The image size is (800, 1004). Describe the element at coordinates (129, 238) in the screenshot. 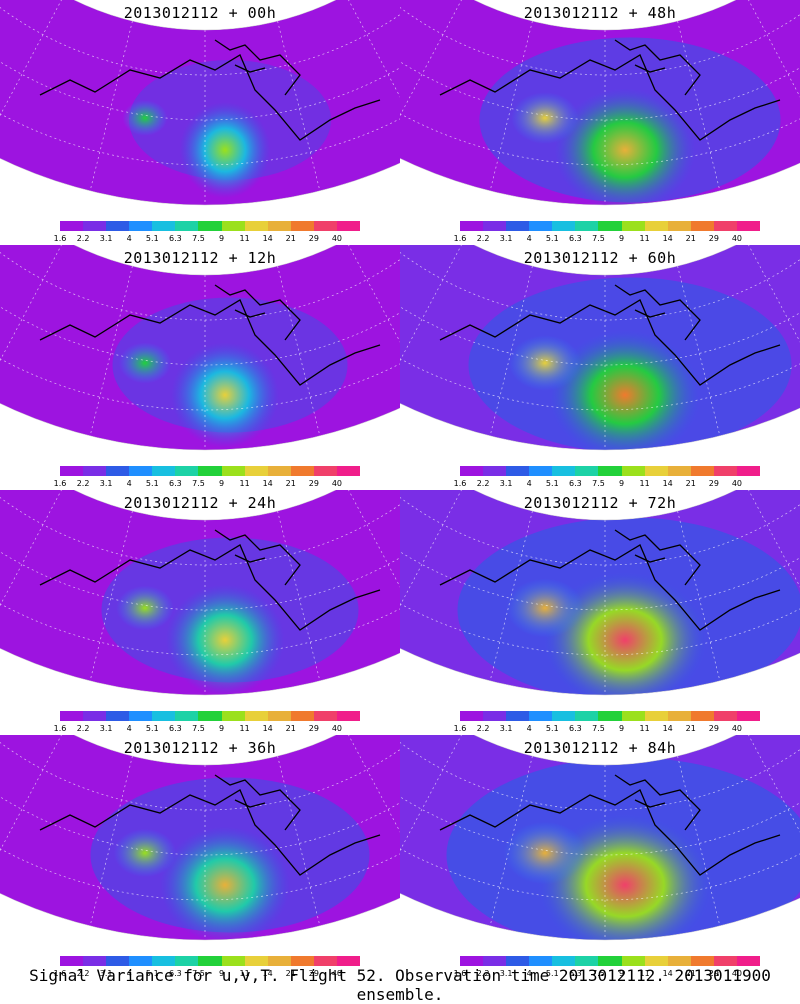

I see `colorbar-label: 4` at that location.